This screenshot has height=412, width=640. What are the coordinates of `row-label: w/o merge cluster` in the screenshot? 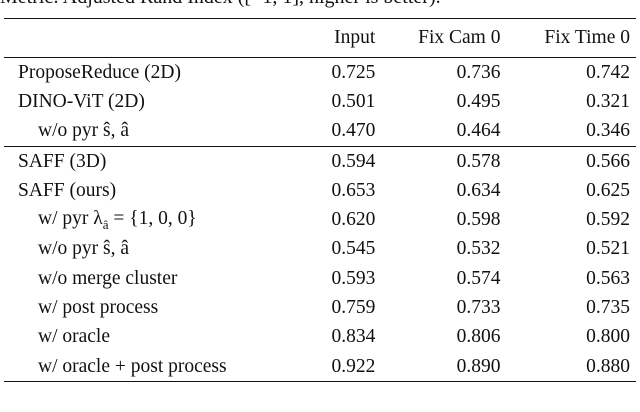 It's located at (155, 278).